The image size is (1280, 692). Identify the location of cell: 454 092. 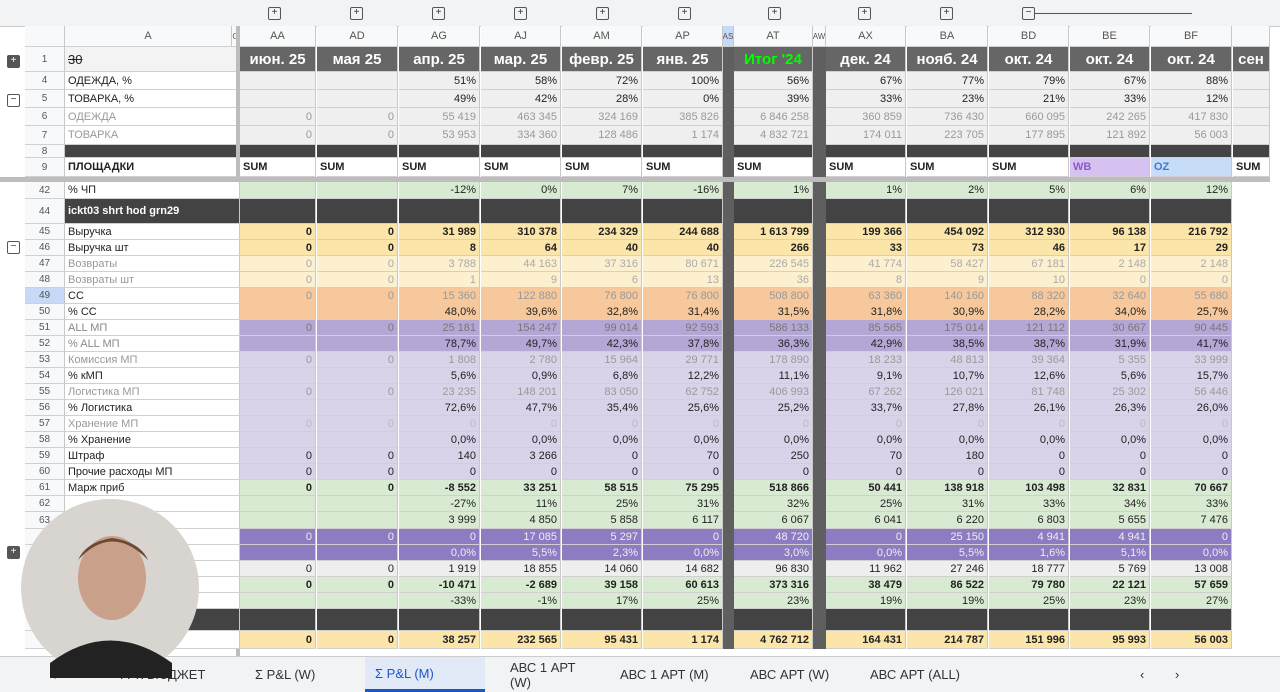
(947, 232).